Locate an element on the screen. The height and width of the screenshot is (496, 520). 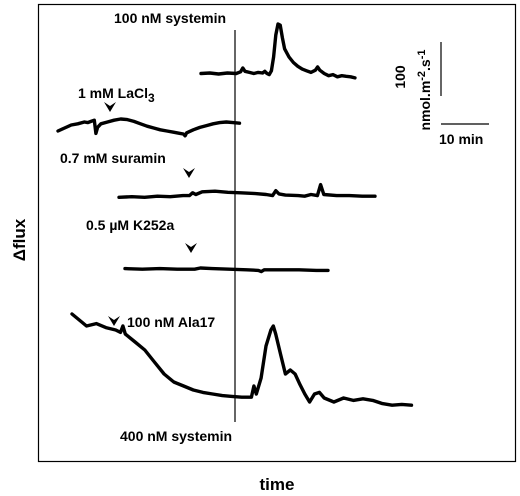
trace-label-k252a: 0.5 µM K252a is located at coordinates (130, 225).